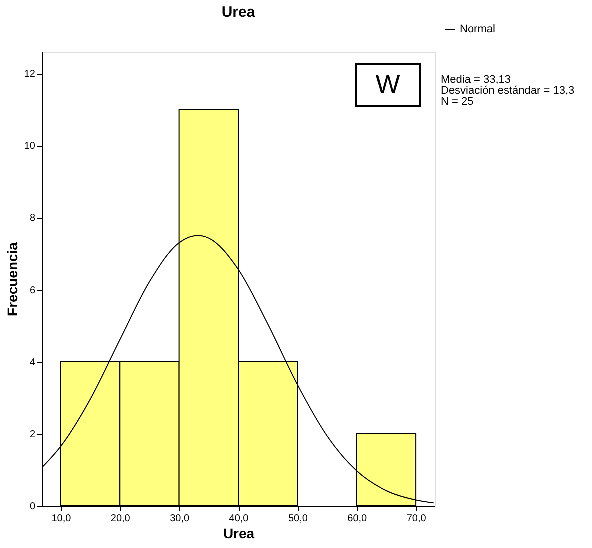 Image resolution: width=592 pixels, height=548 pixels. What do you see at coordinates (30, 146) in the screenshot?
I see `y-tick-label: 10` at bounding box center [30, 146].